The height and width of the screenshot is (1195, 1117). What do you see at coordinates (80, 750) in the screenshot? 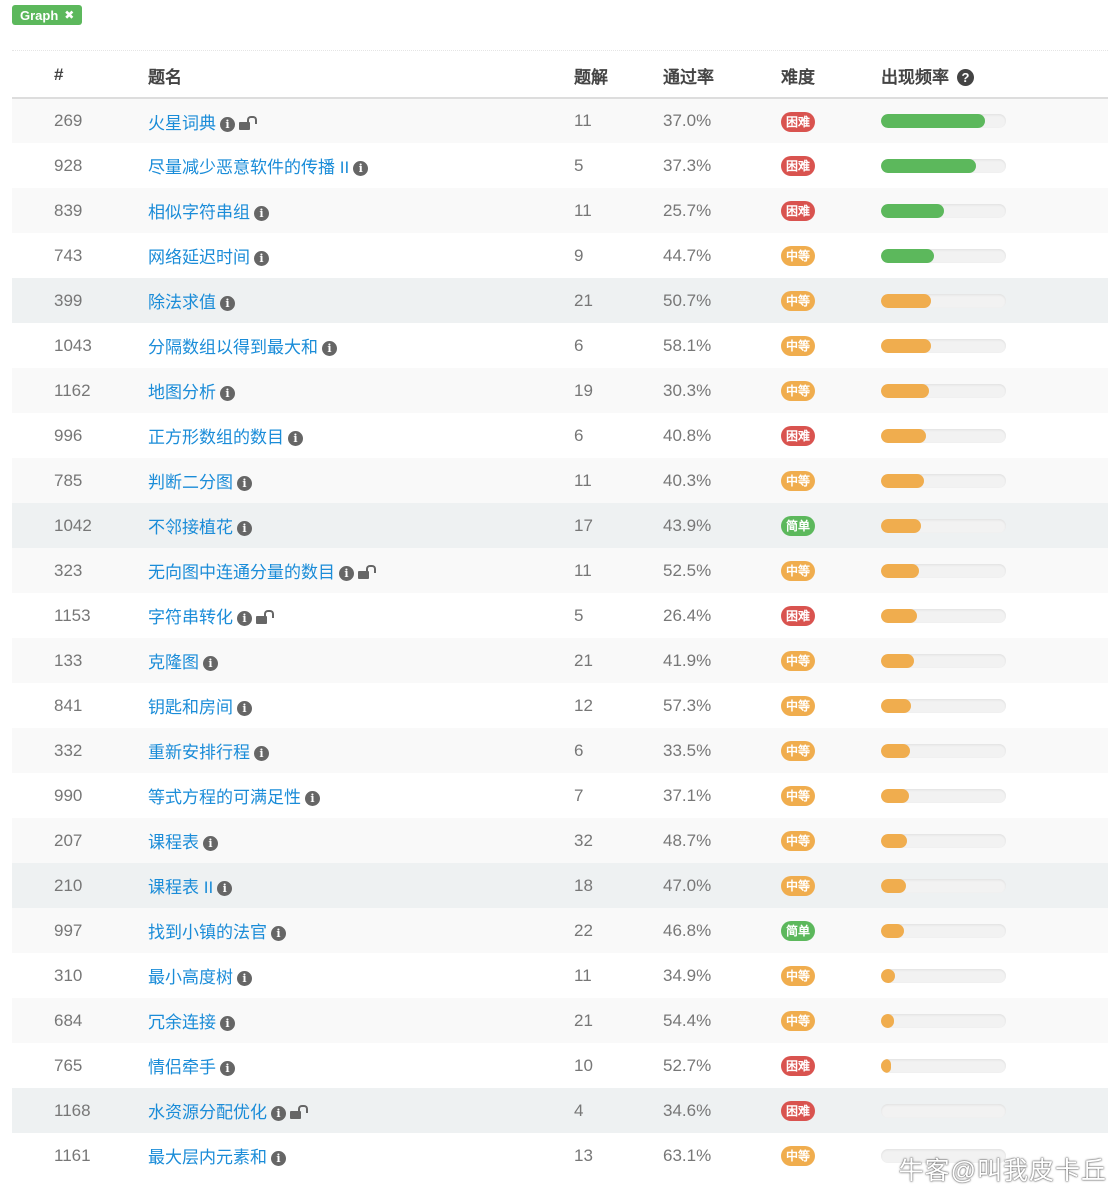
I see `problem-id: 332` at bounding box center [80, 750].